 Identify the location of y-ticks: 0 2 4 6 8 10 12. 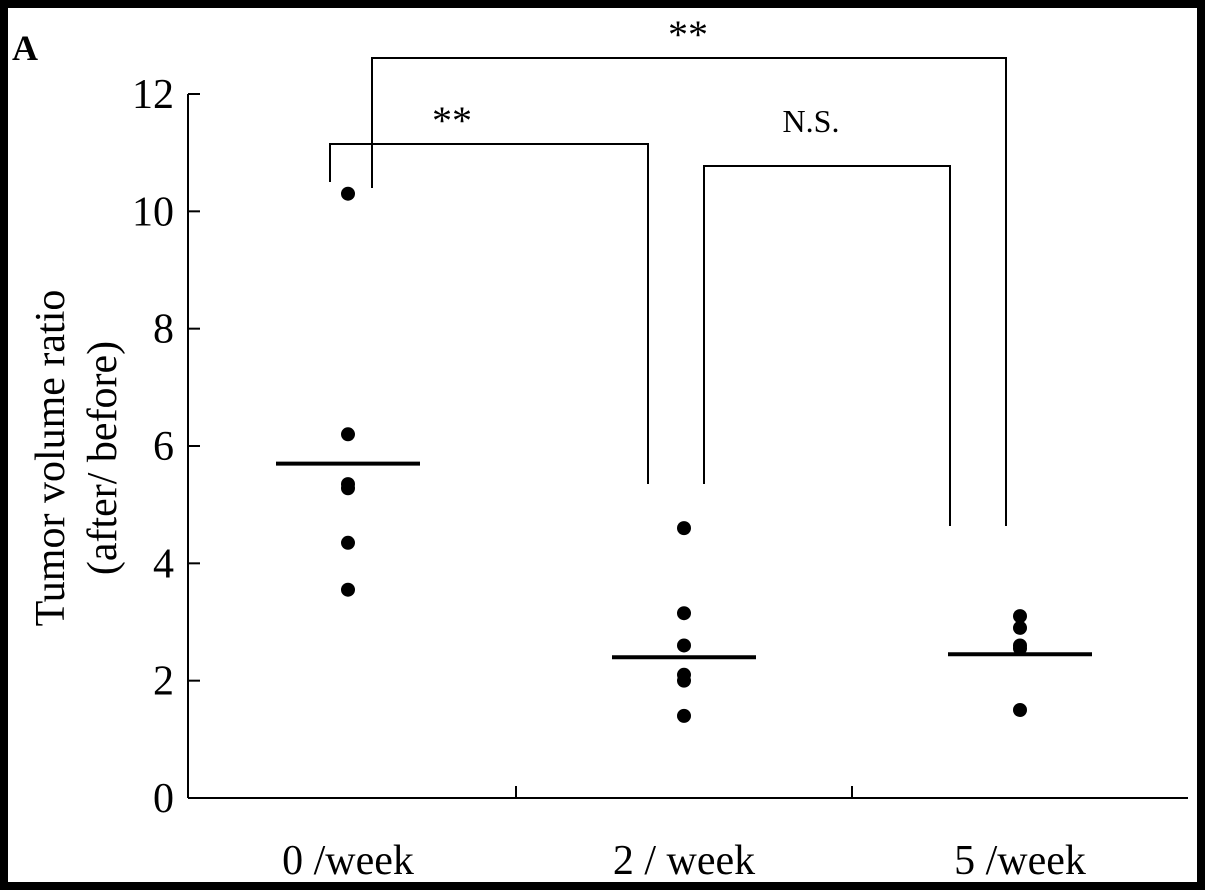
(166, 447).